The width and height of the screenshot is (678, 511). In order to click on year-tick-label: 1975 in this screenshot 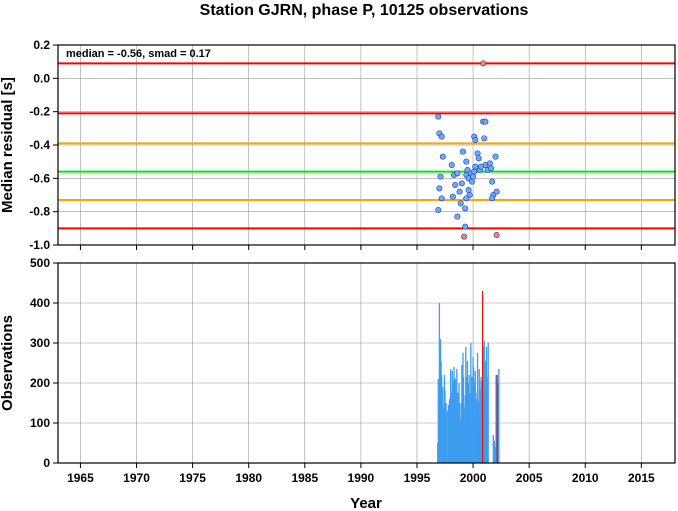, I will do `click(192, 478)`.